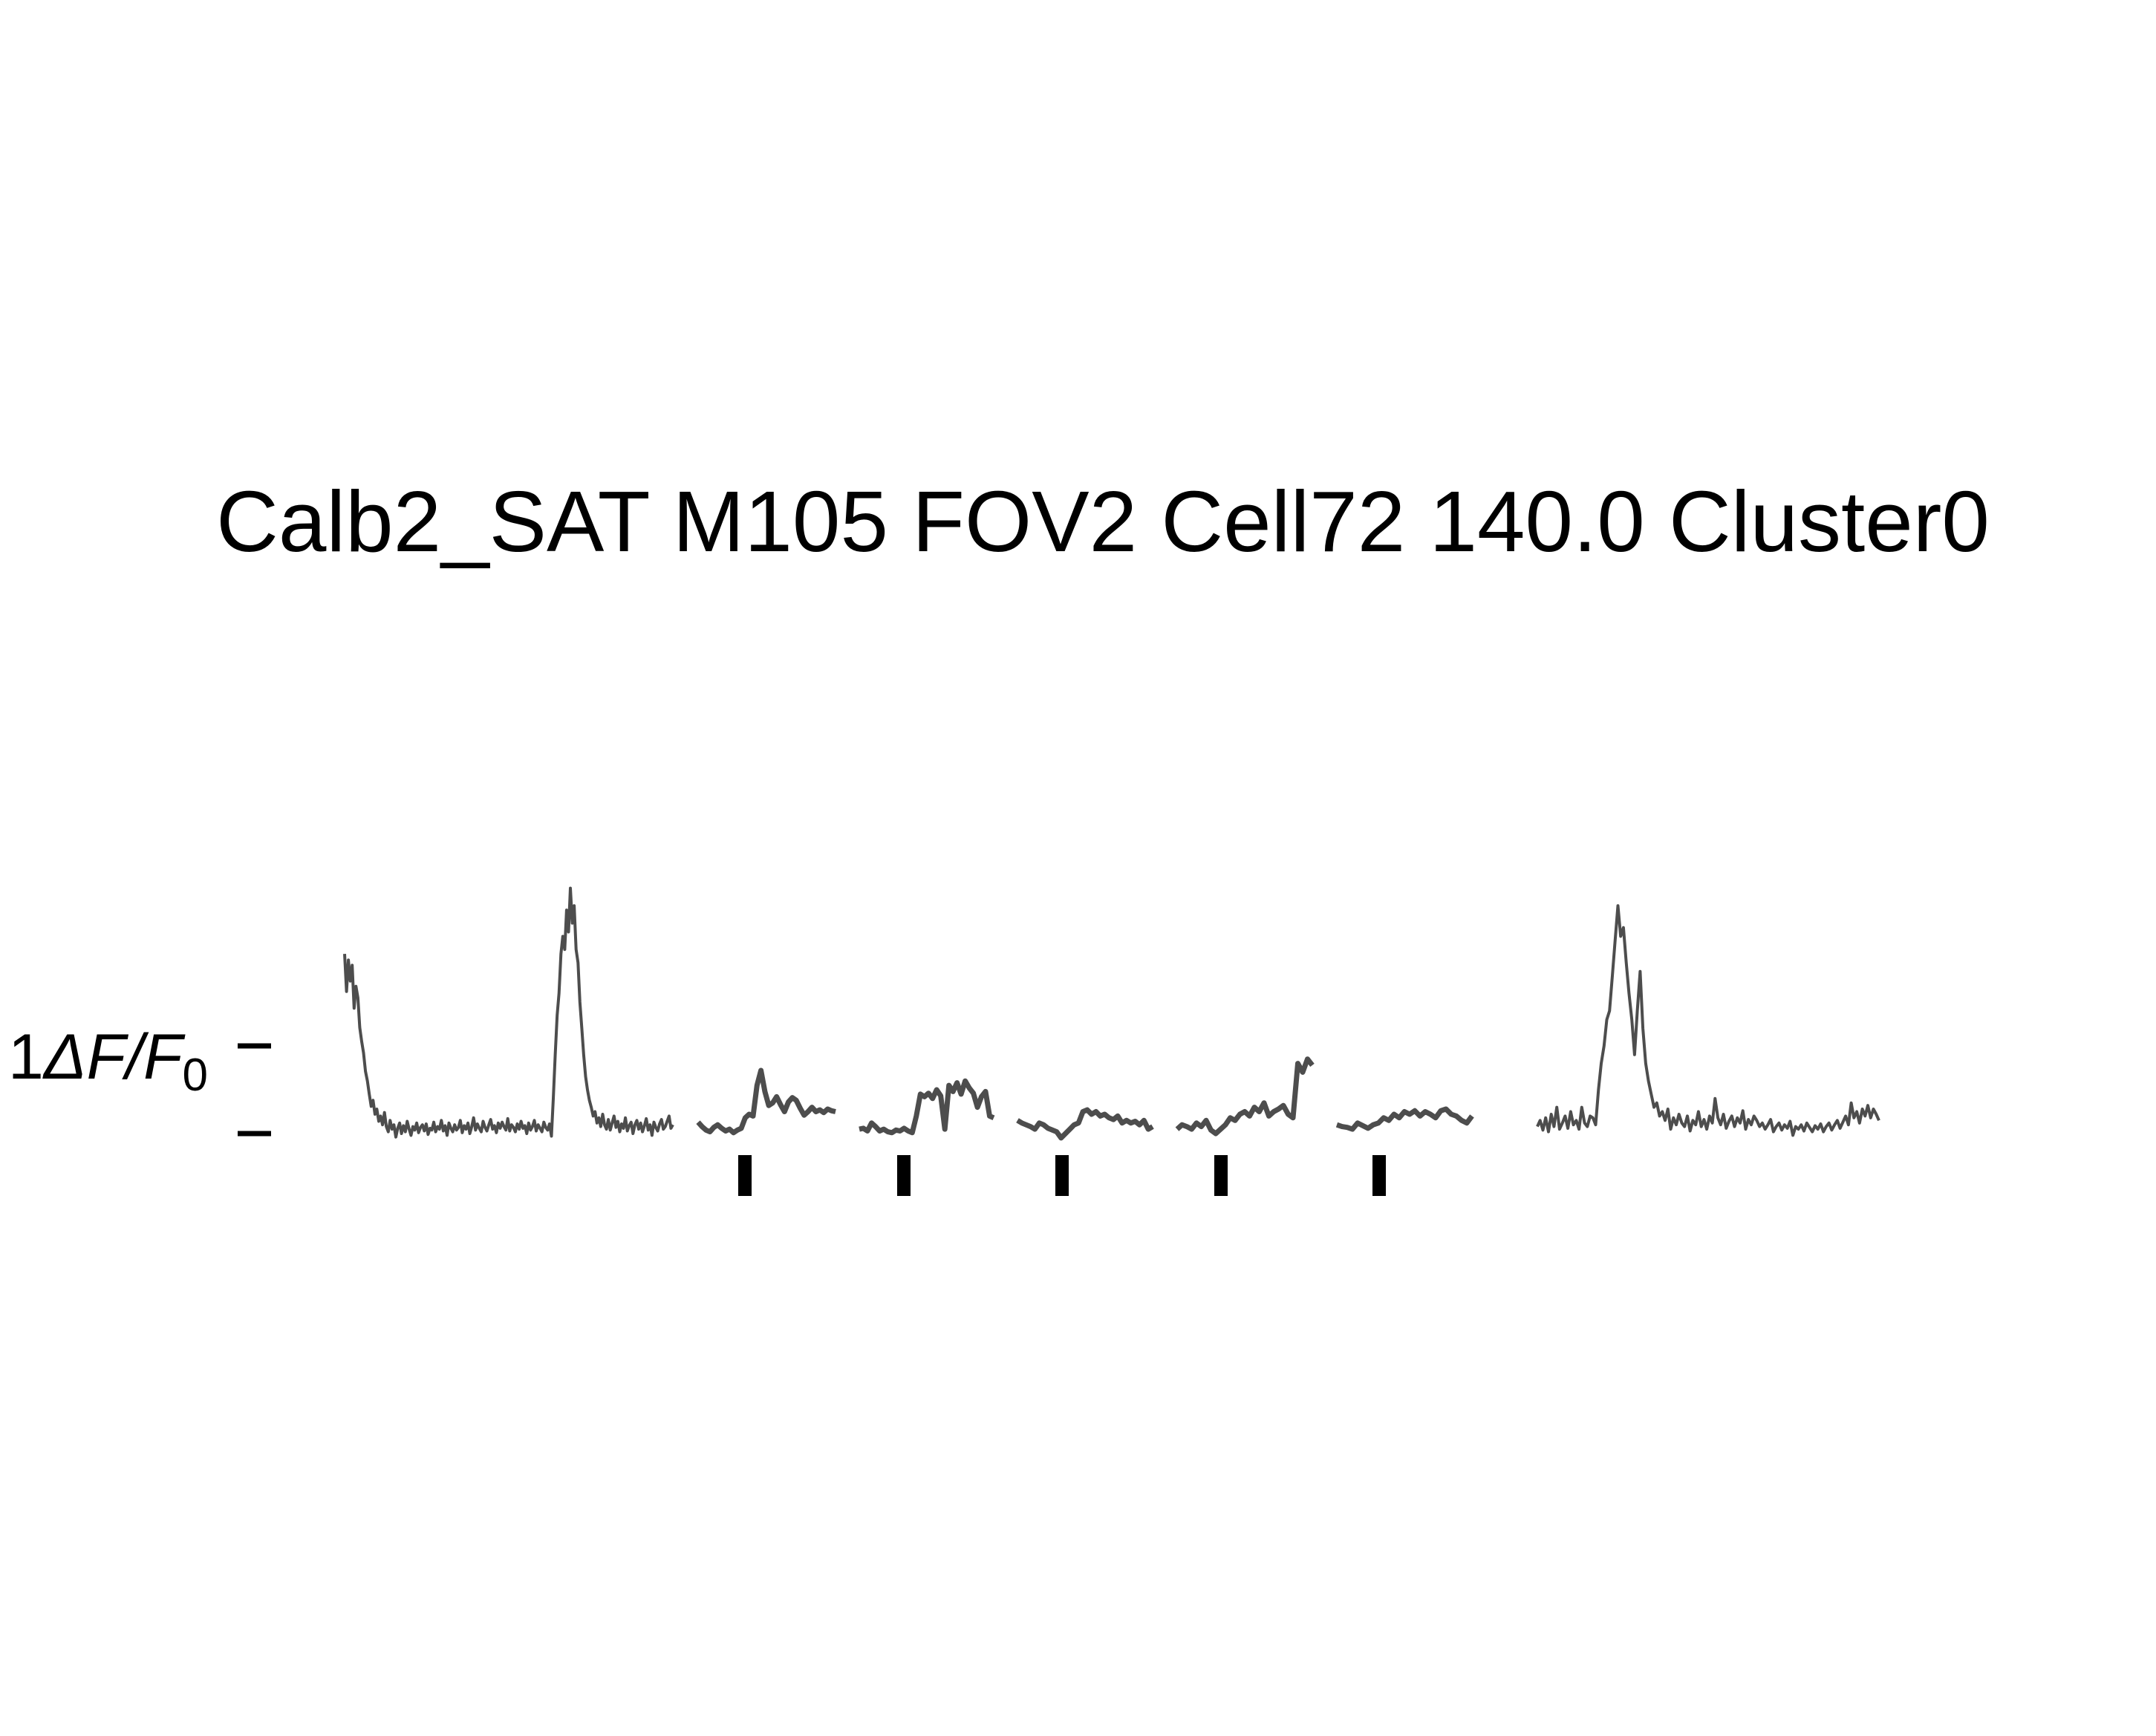 Image resolution: width=2156 pixels, height=1736 pixels. What do you see at coordinates (1111, 1013) in the screenshot?
I see `trace-group` at bounding box center [1111, 1013].